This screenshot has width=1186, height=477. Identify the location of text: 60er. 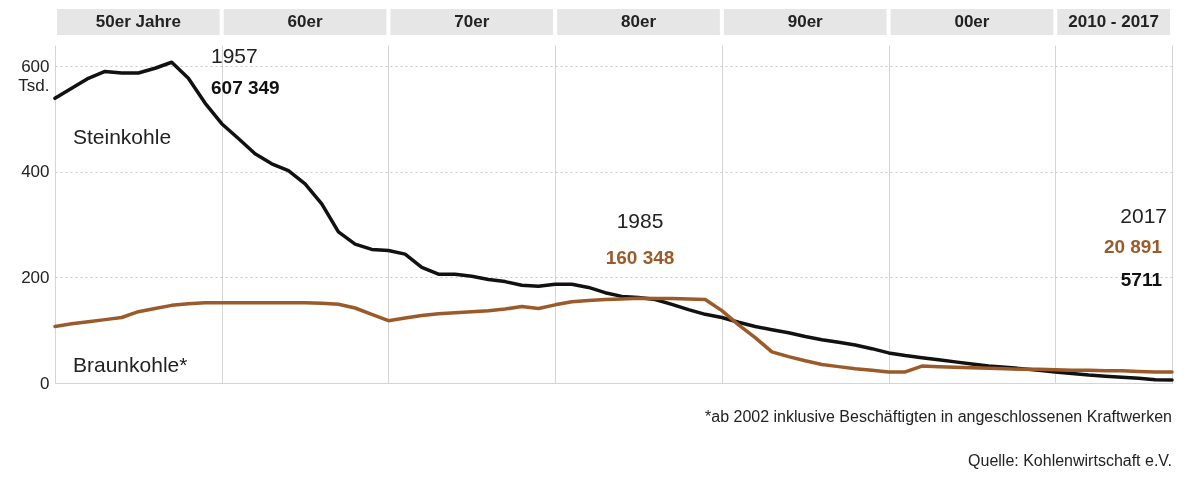
(305, 21).